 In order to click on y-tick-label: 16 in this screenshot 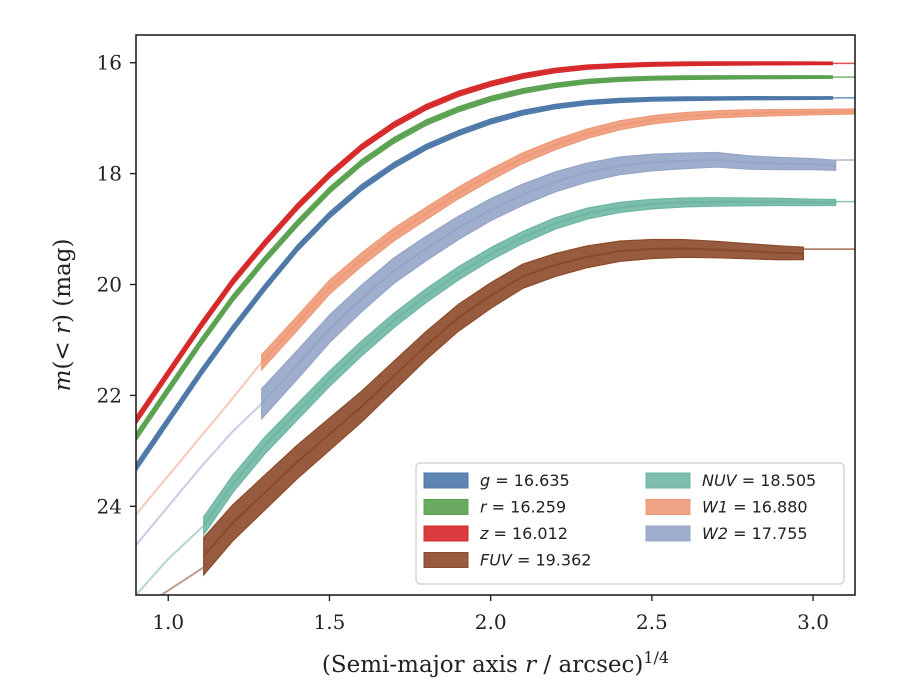, I will do `click(109, 63)`.